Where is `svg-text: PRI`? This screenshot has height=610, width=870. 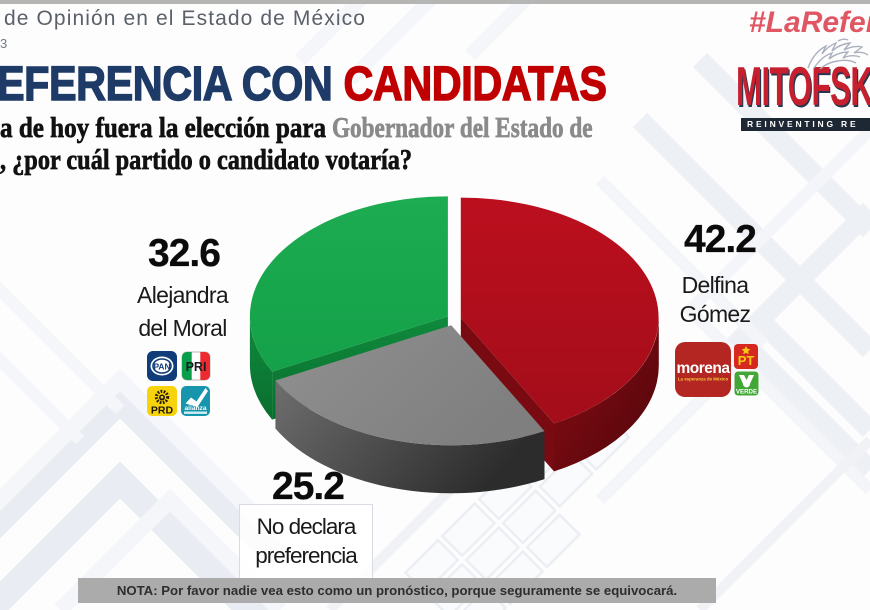
svg-text: PRI is located at coordinates (196, 367).